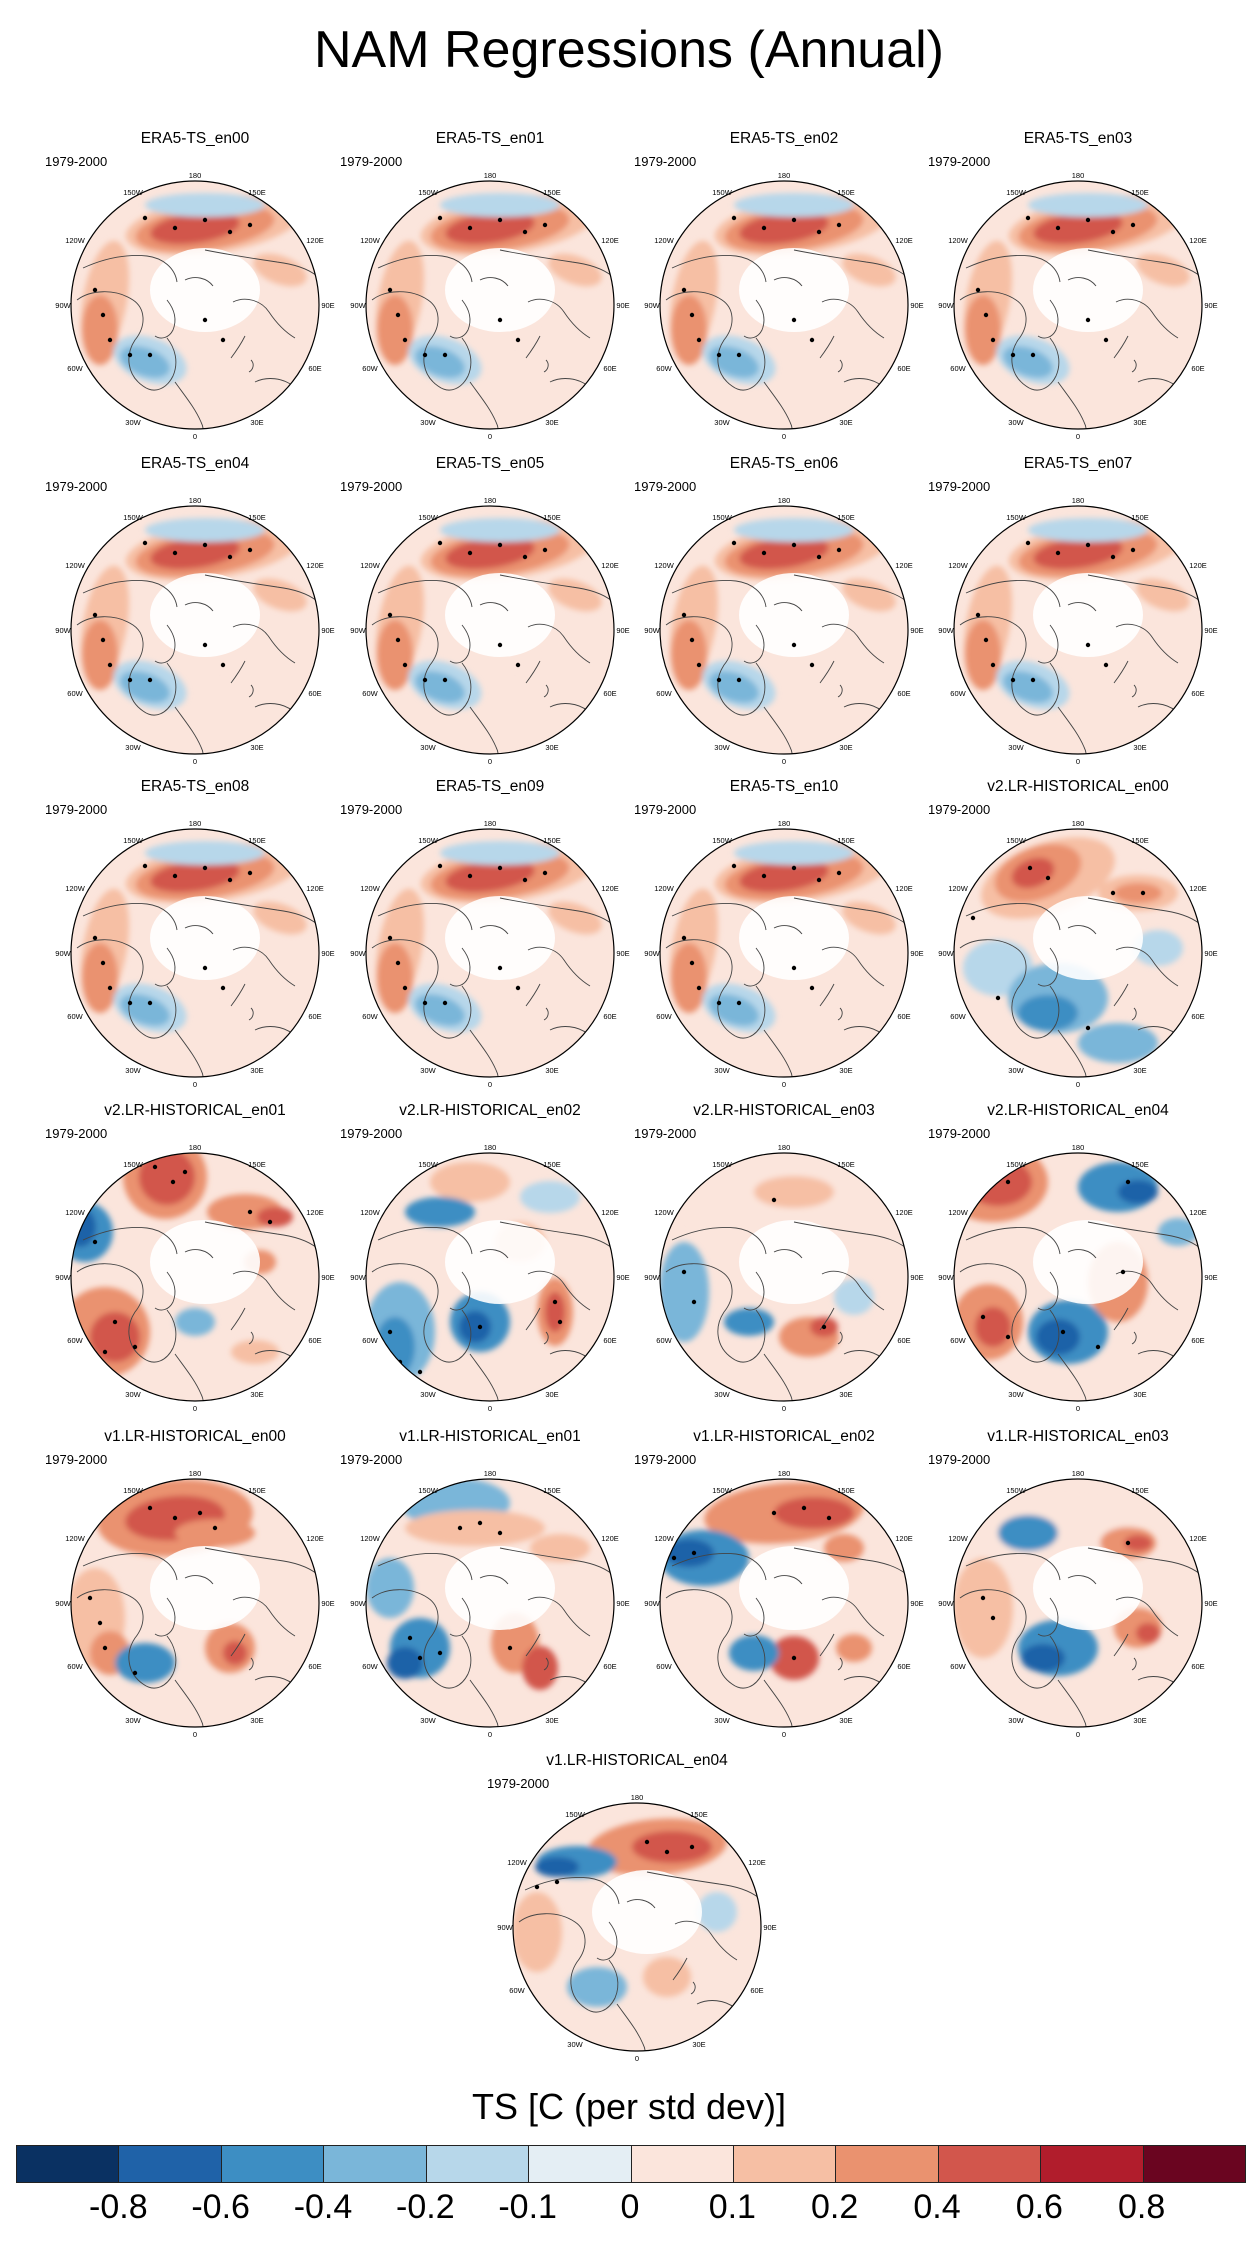 This screenshot has width=1258, height=2243. What do you see at coordinates (1139, 1394) in the screenshot?
I see `longitude-label: 30E` at bounding box center [1139, 1394].